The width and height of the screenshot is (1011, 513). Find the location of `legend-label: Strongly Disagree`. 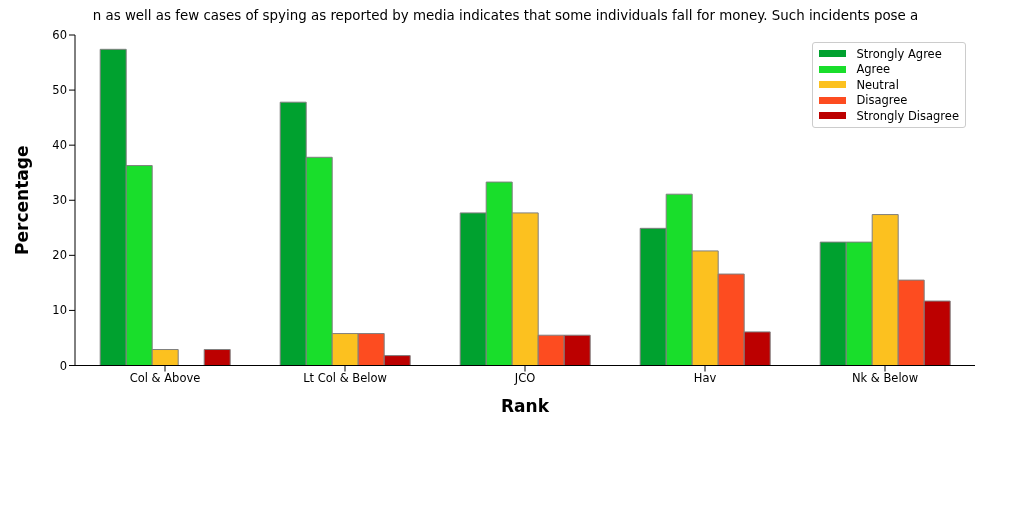

legend-label: Strongly Disagree is located at coordinates (907, 115).